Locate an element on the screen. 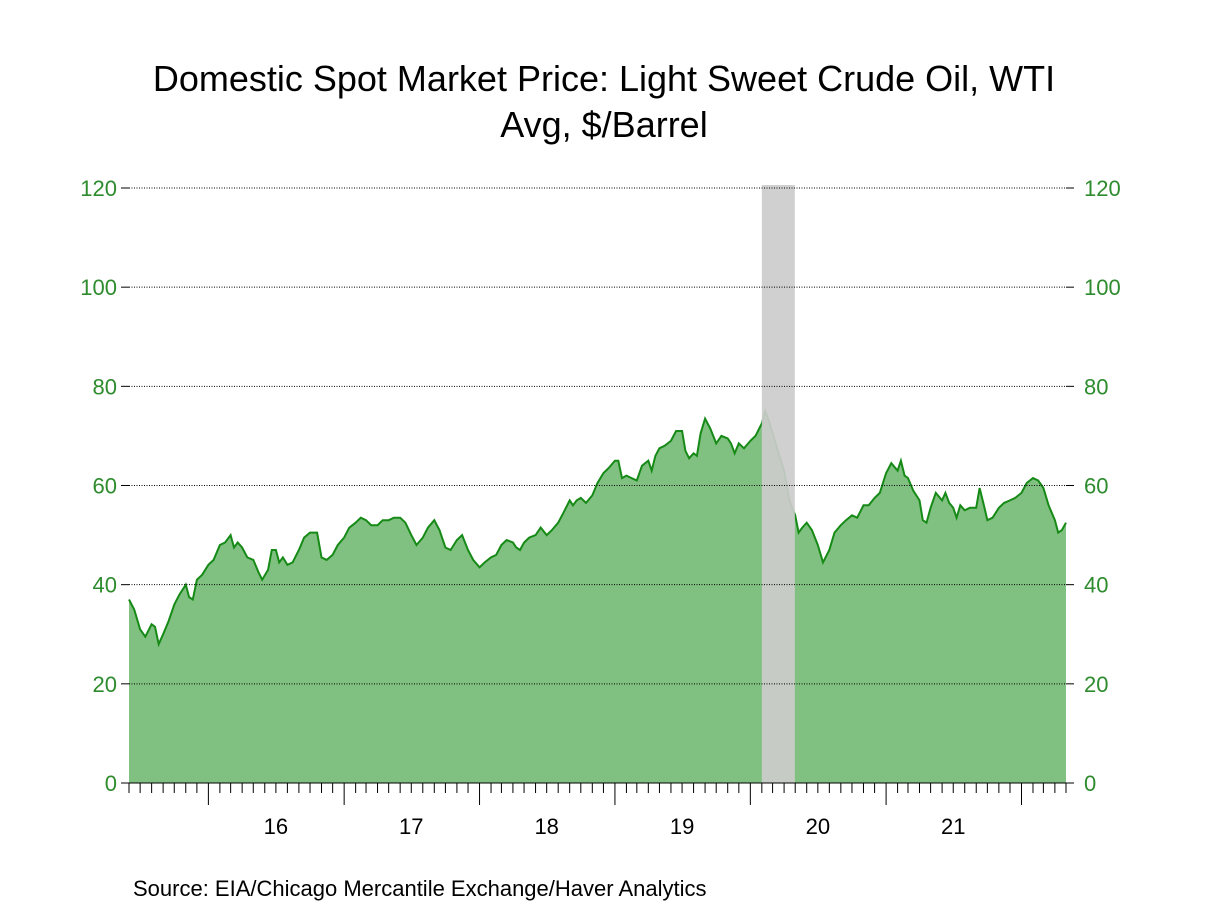 The image size is (1208, 906). x-tick-label: 17 is located at coordinates (411, 826).